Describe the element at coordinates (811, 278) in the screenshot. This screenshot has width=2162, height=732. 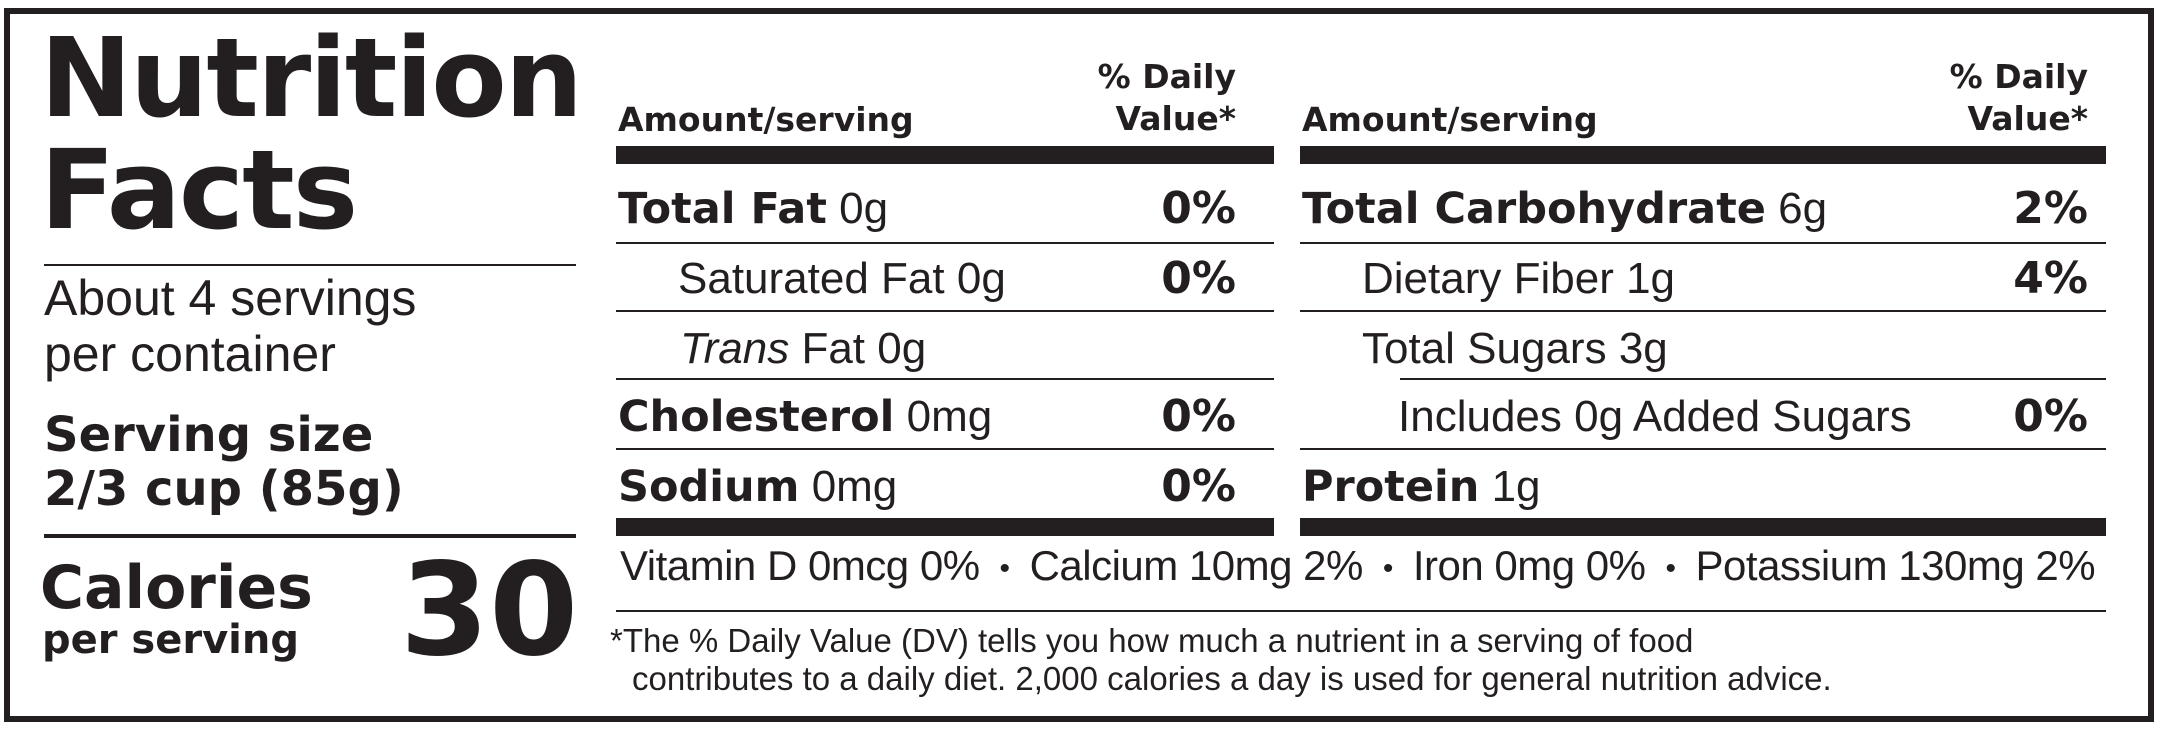
I see `nutrient-name: Saturated Fat` at that location.